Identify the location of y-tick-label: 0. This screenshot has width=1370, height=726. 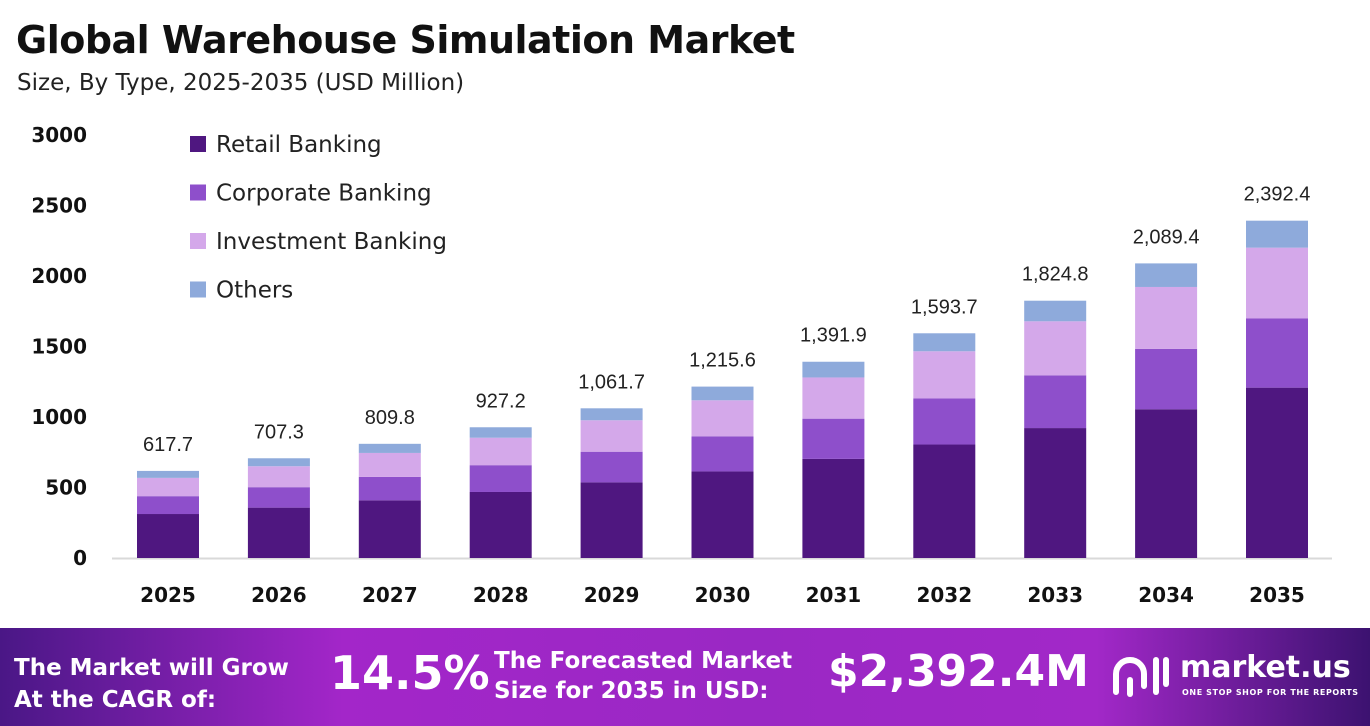
(80, 558).